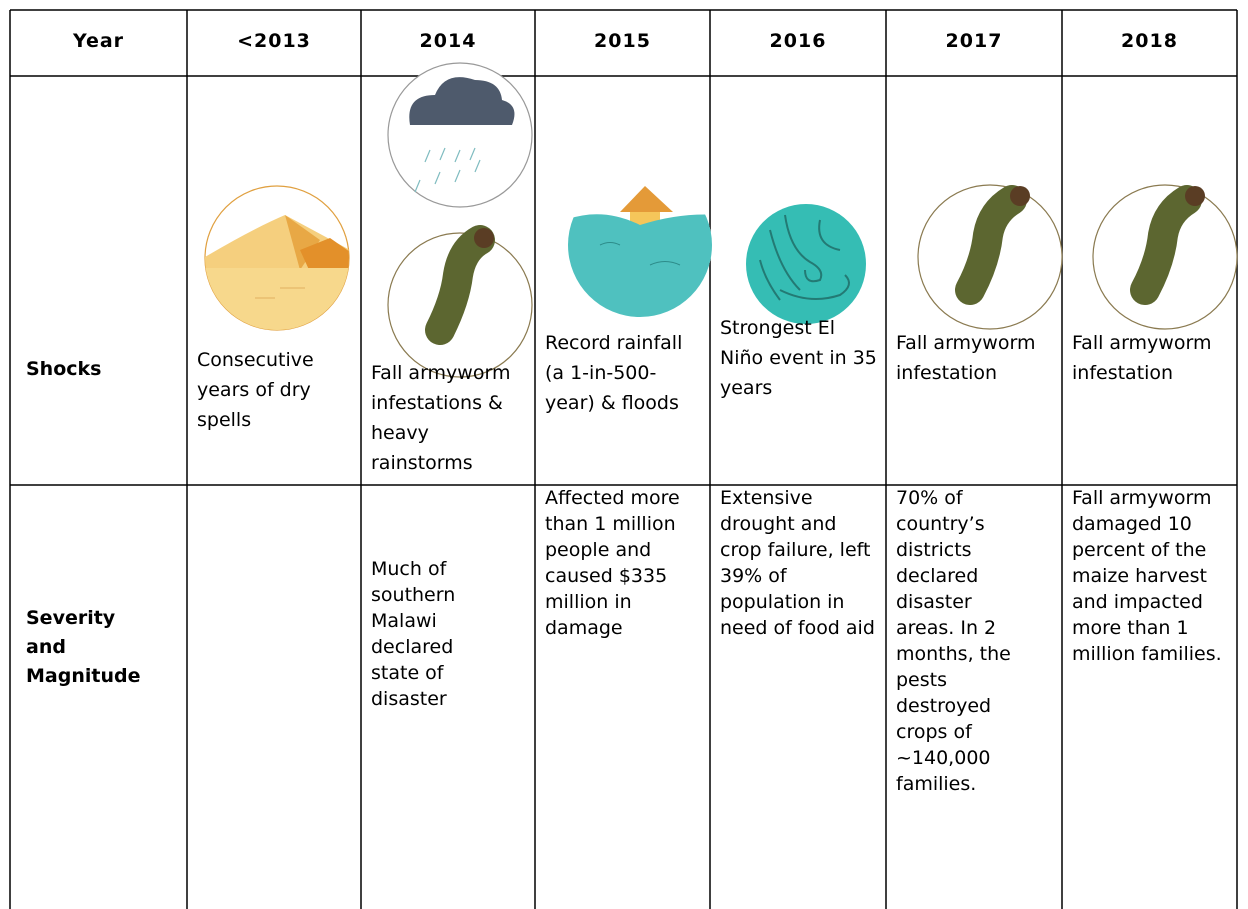 This screenshot has width=1248, height=909. I want to click on header-cell: 2015, so click(622, 41).